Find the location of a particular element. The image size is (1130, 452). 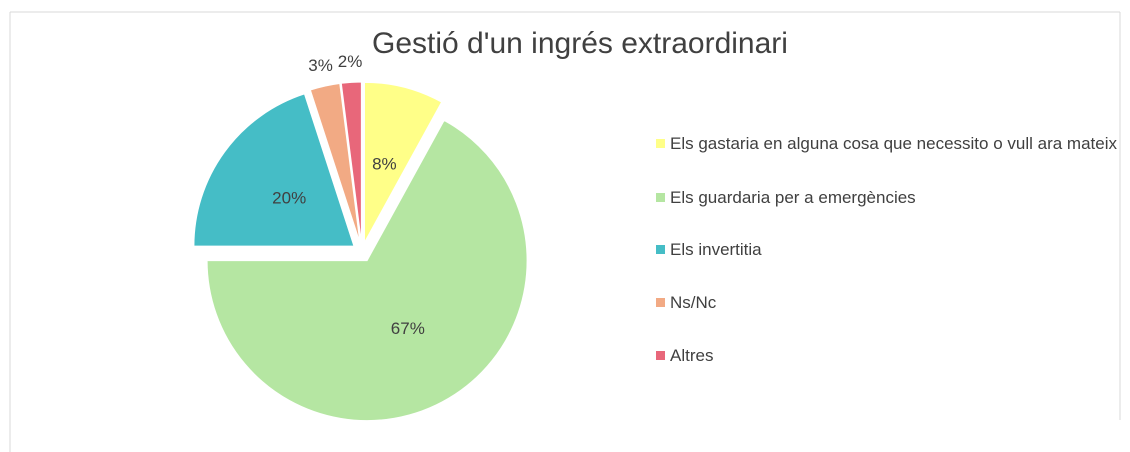

data-label: 20% is located at coordinates (289, 198).